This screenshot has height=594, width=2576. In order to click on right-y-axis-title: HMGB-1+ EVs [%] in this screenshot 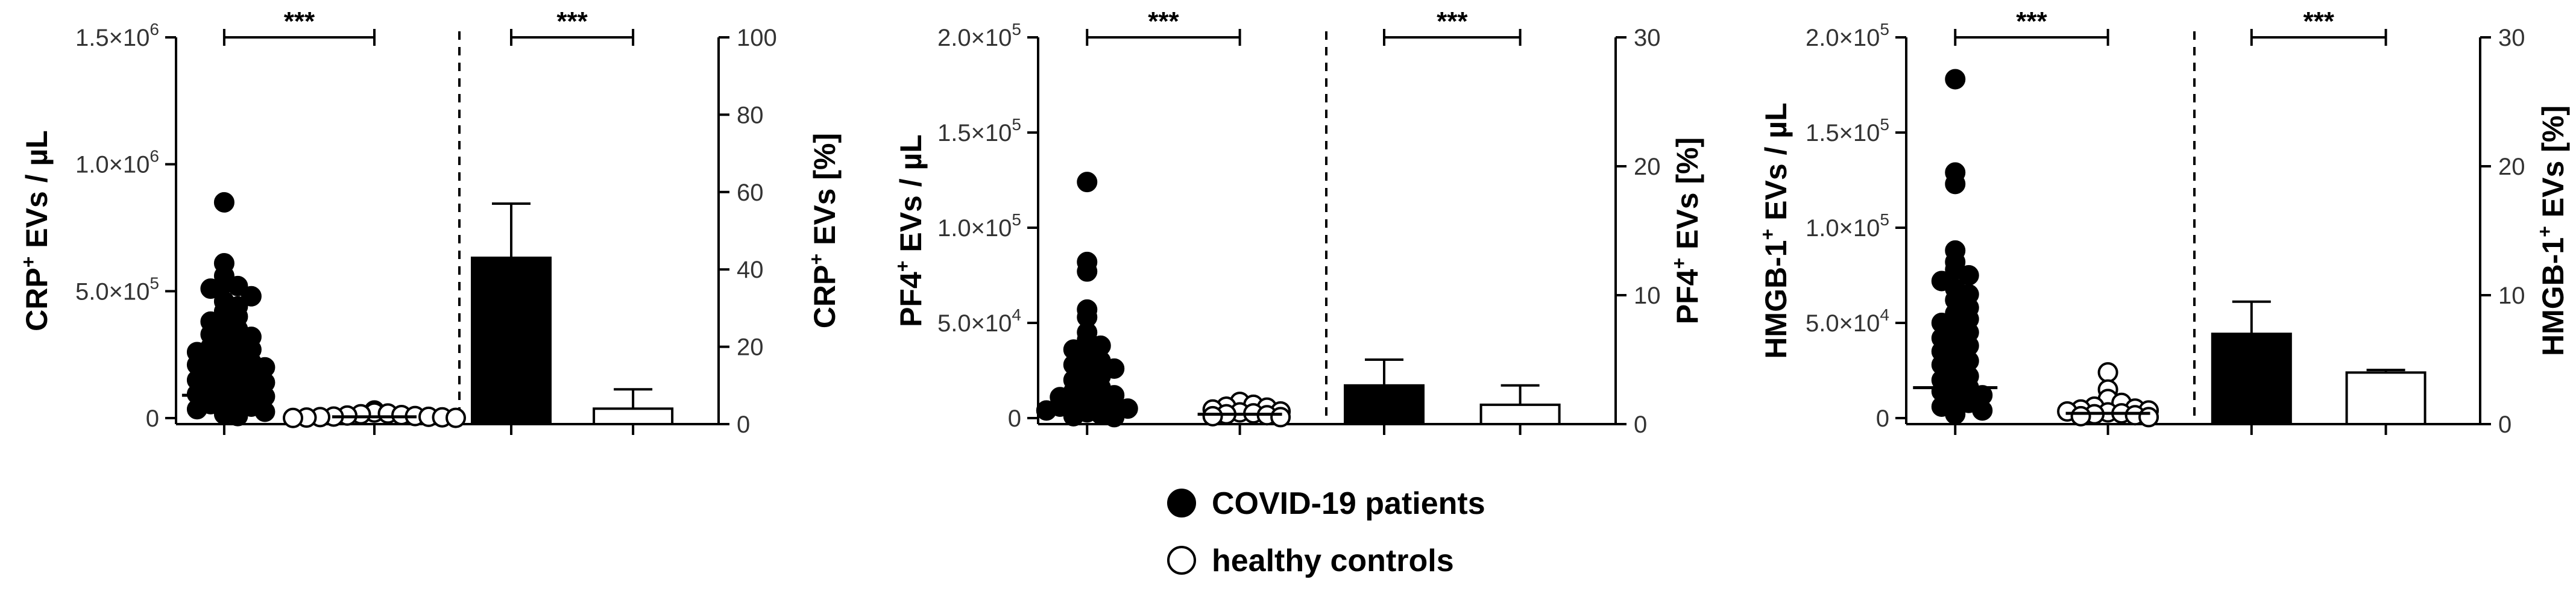, I will do `click(2552, 230)`.